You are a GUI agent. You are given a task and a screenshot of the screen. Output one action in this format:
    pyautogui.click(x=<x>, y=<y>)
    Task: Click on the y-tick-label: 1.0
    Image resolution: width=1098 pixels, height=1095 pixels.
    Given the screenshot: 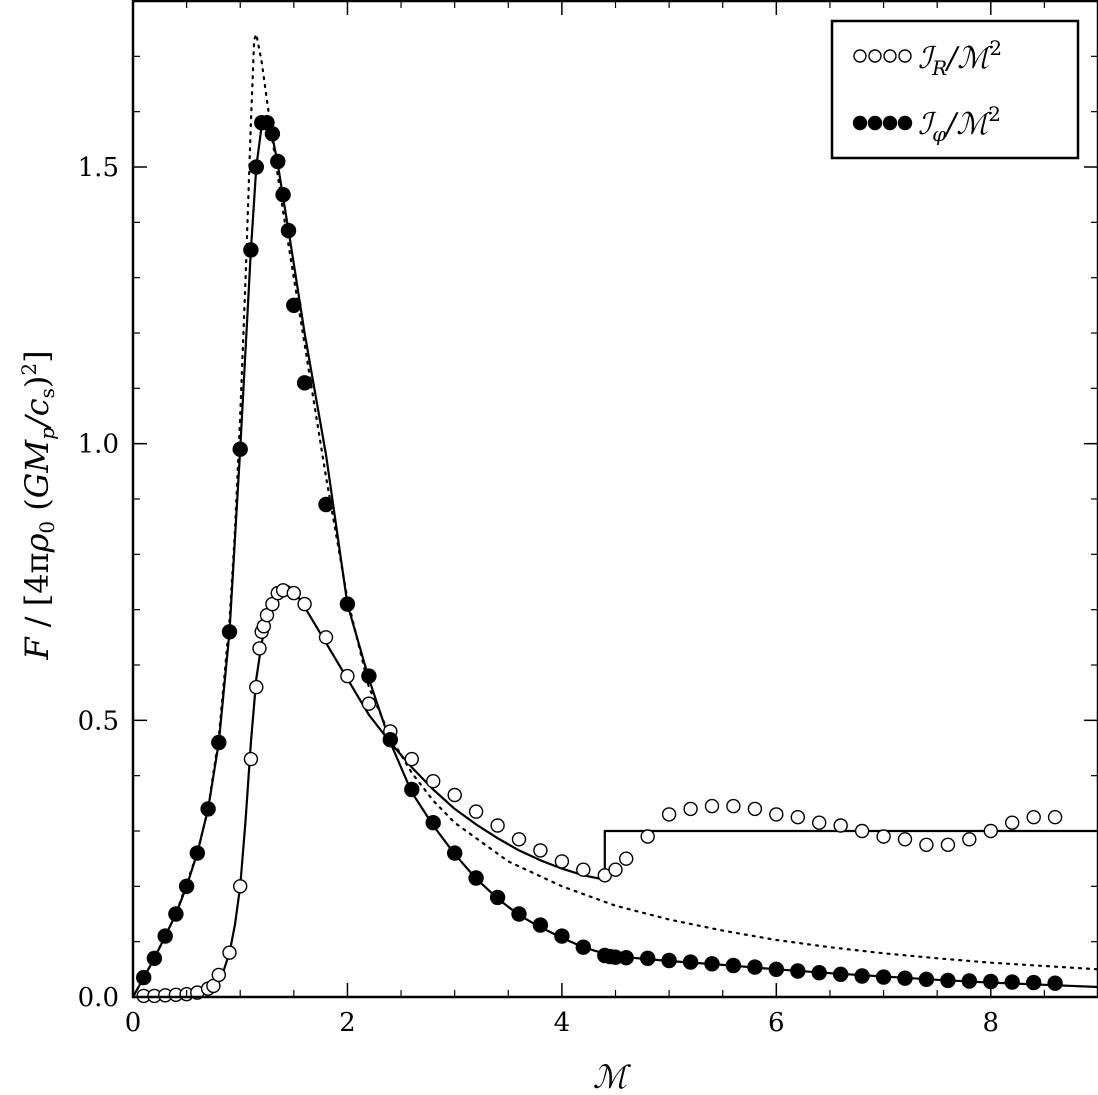 What is the action you would take?
    pyautogui.click(x=98, y=445)
    